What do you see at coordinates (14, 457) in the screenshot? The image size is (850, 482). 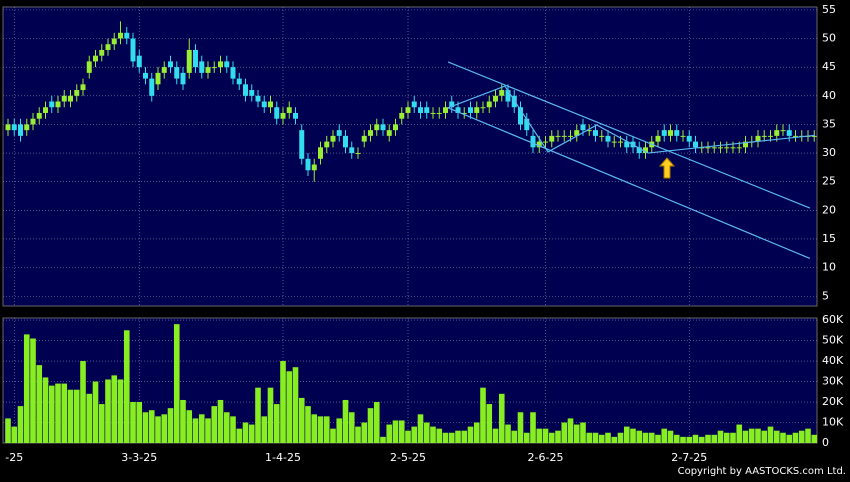 I see `x-tick-label: -25` at bounding box center [14, 457].